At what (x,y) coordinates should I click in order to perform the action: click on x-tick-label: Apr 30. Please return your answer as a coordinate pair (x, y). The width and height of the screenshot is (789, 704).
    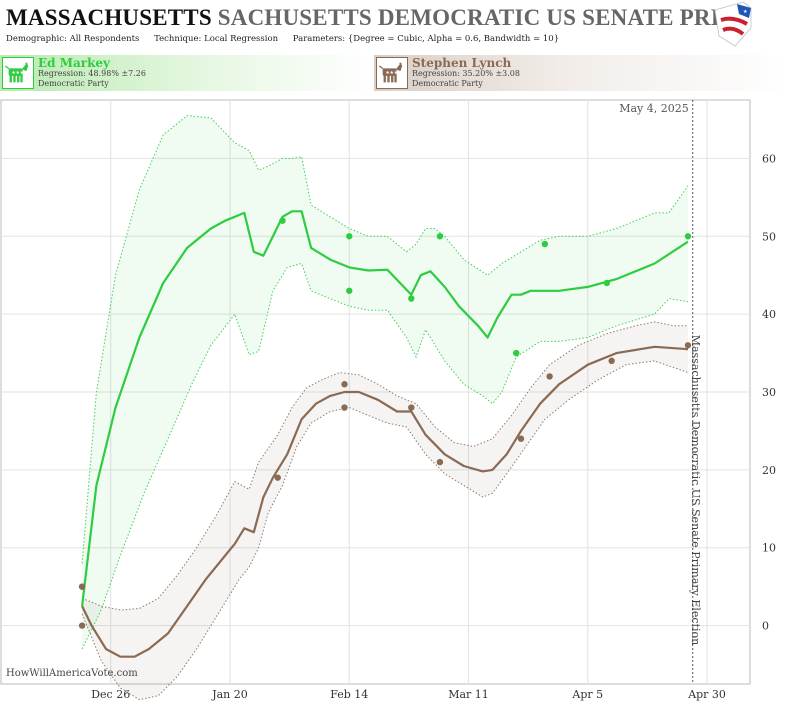
    Looking at the image, I should click on (706, 694).